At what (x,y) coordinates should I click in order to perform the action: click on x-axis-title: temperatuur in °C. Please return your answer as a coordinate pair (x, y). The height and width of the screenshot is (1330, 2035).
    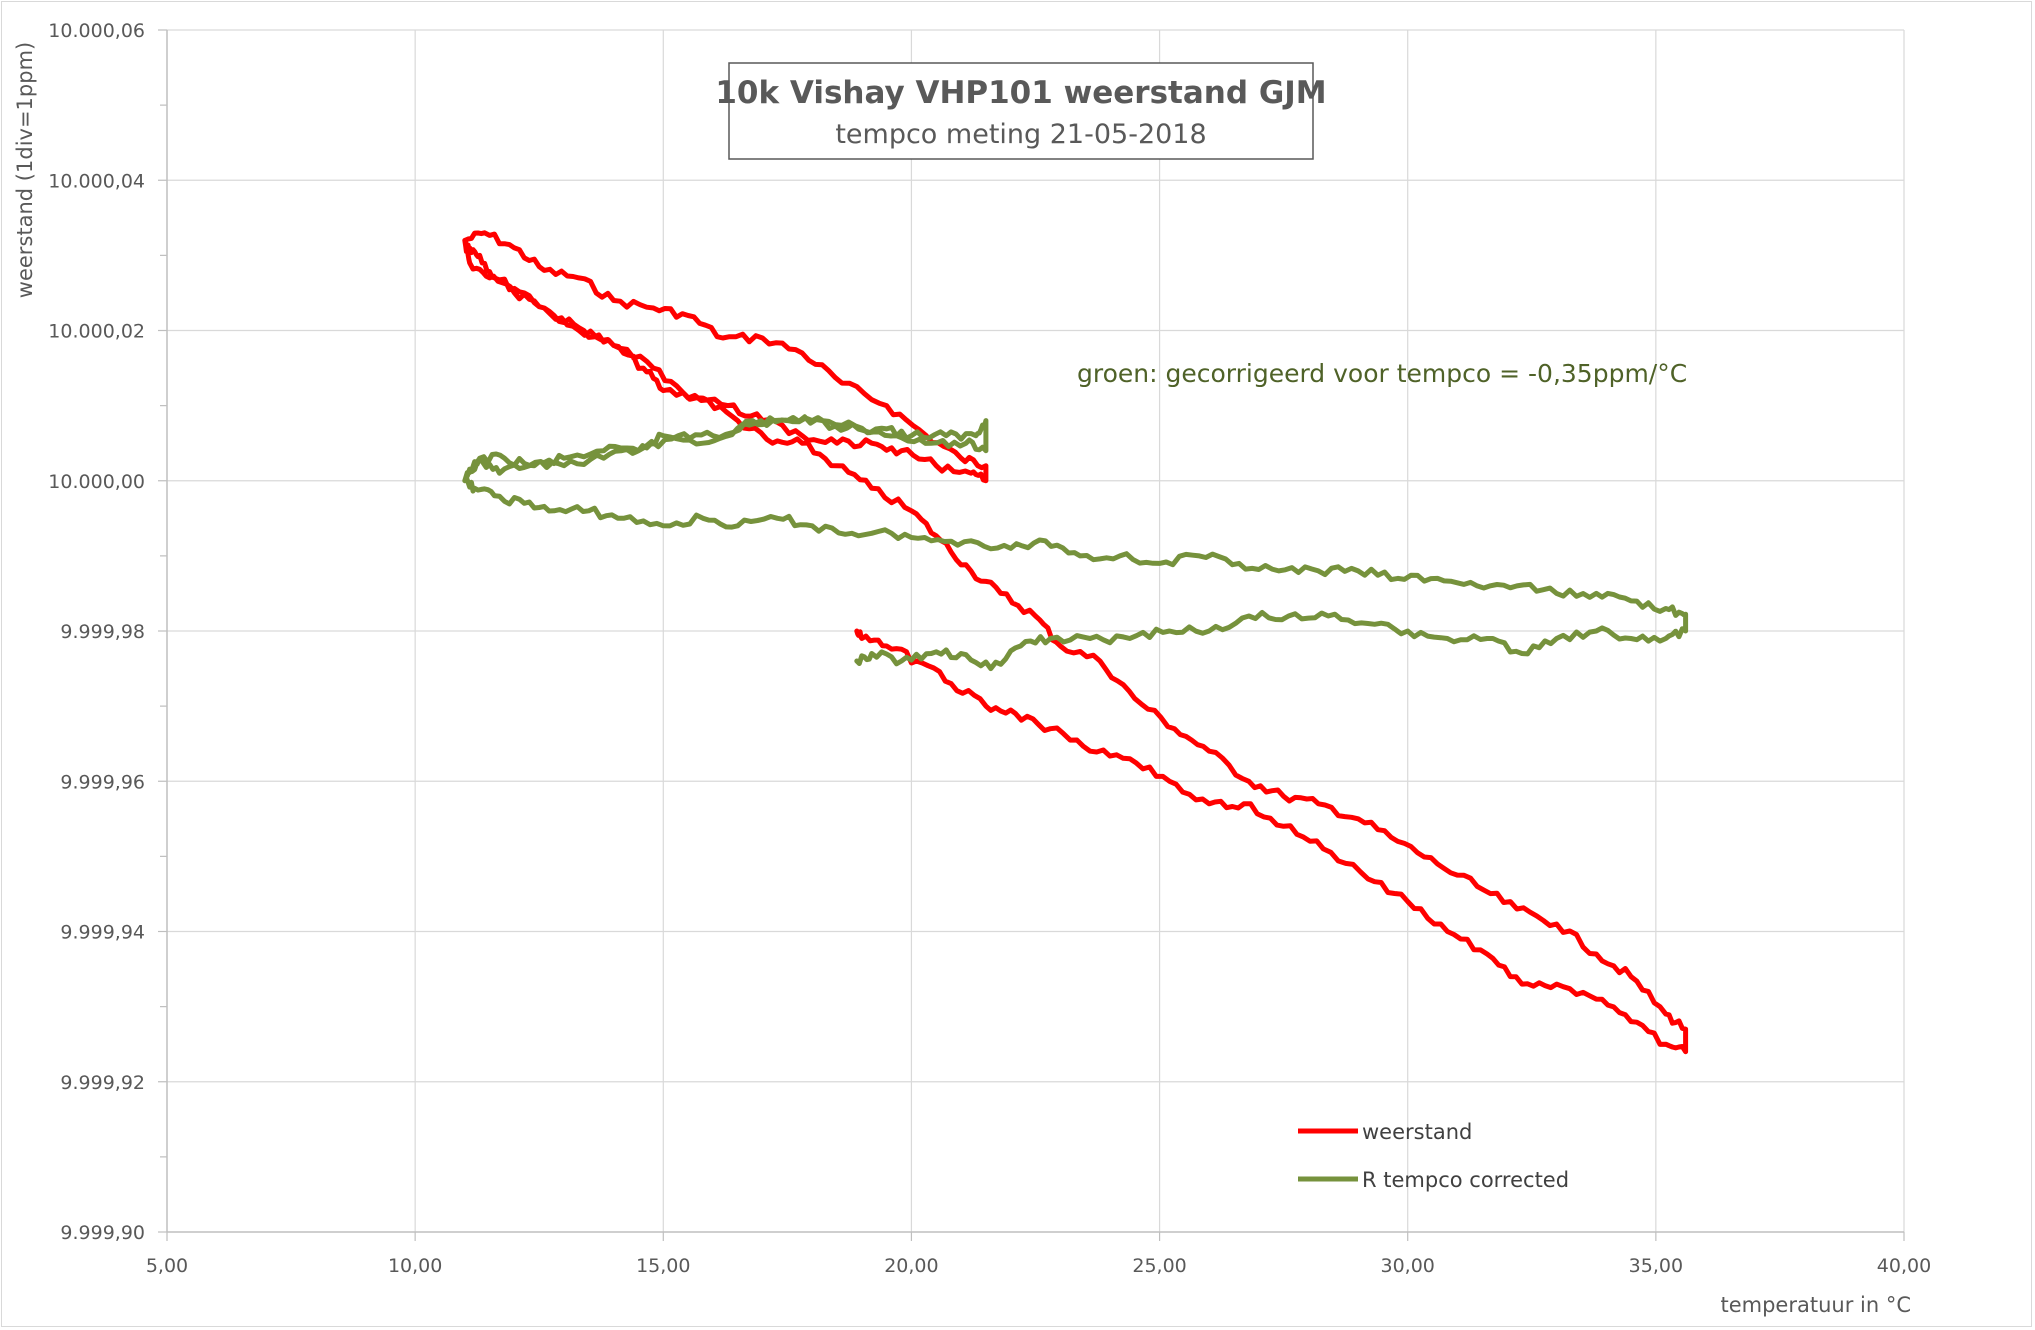
    Looking at the image, I should click on (1815, 1305).